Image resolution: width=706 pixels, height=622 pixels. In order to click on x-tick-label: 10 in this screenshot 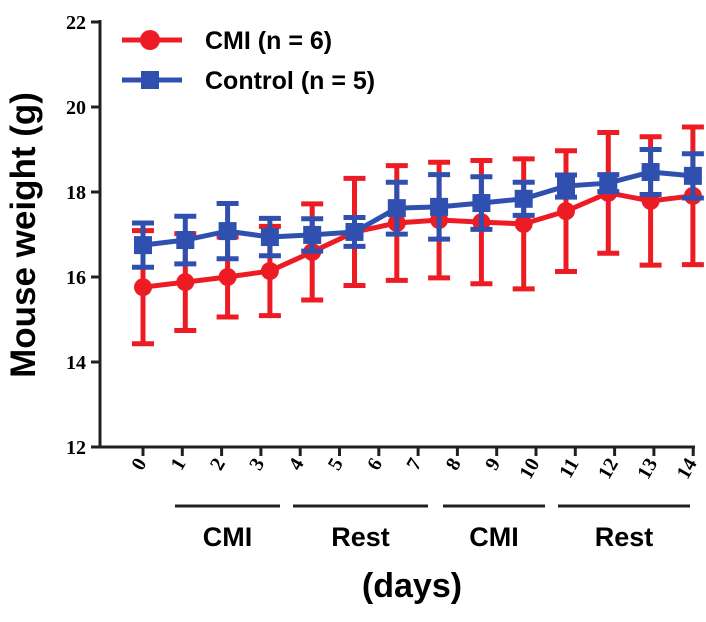, I will do `click(529, 469)`.